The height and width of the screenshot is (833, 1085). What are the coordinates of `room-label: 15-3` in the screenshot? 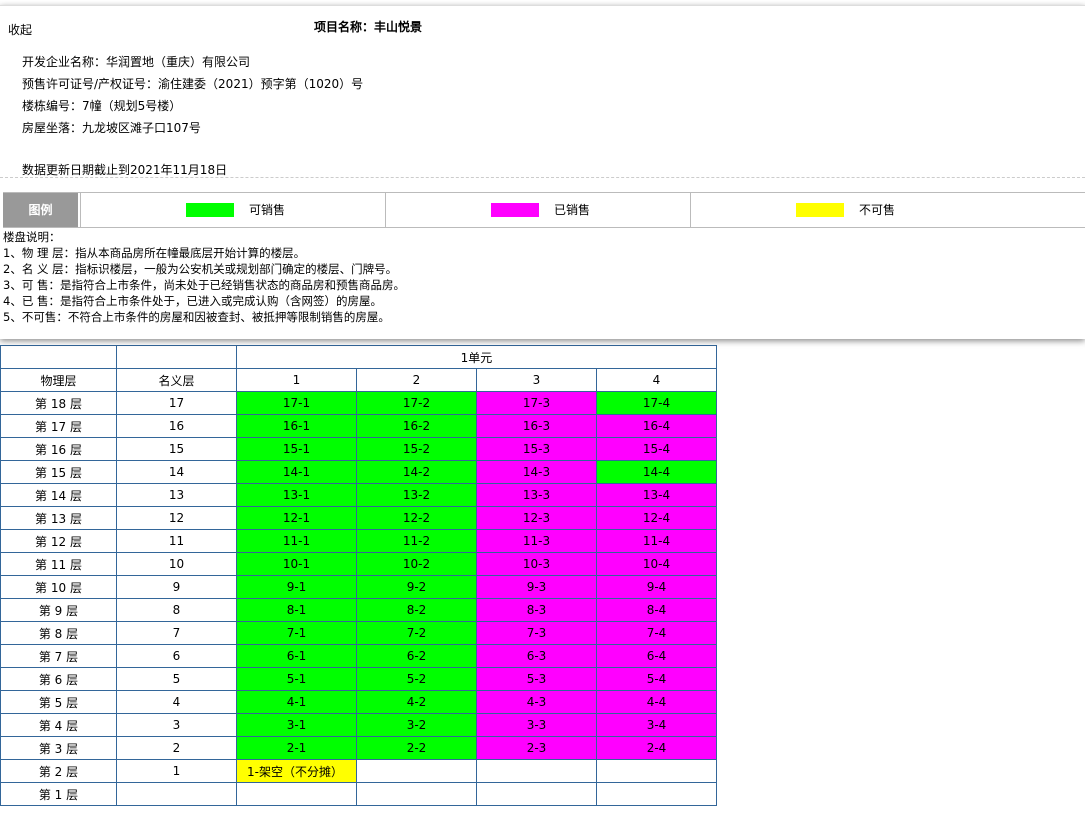 It's located at (536, 449).